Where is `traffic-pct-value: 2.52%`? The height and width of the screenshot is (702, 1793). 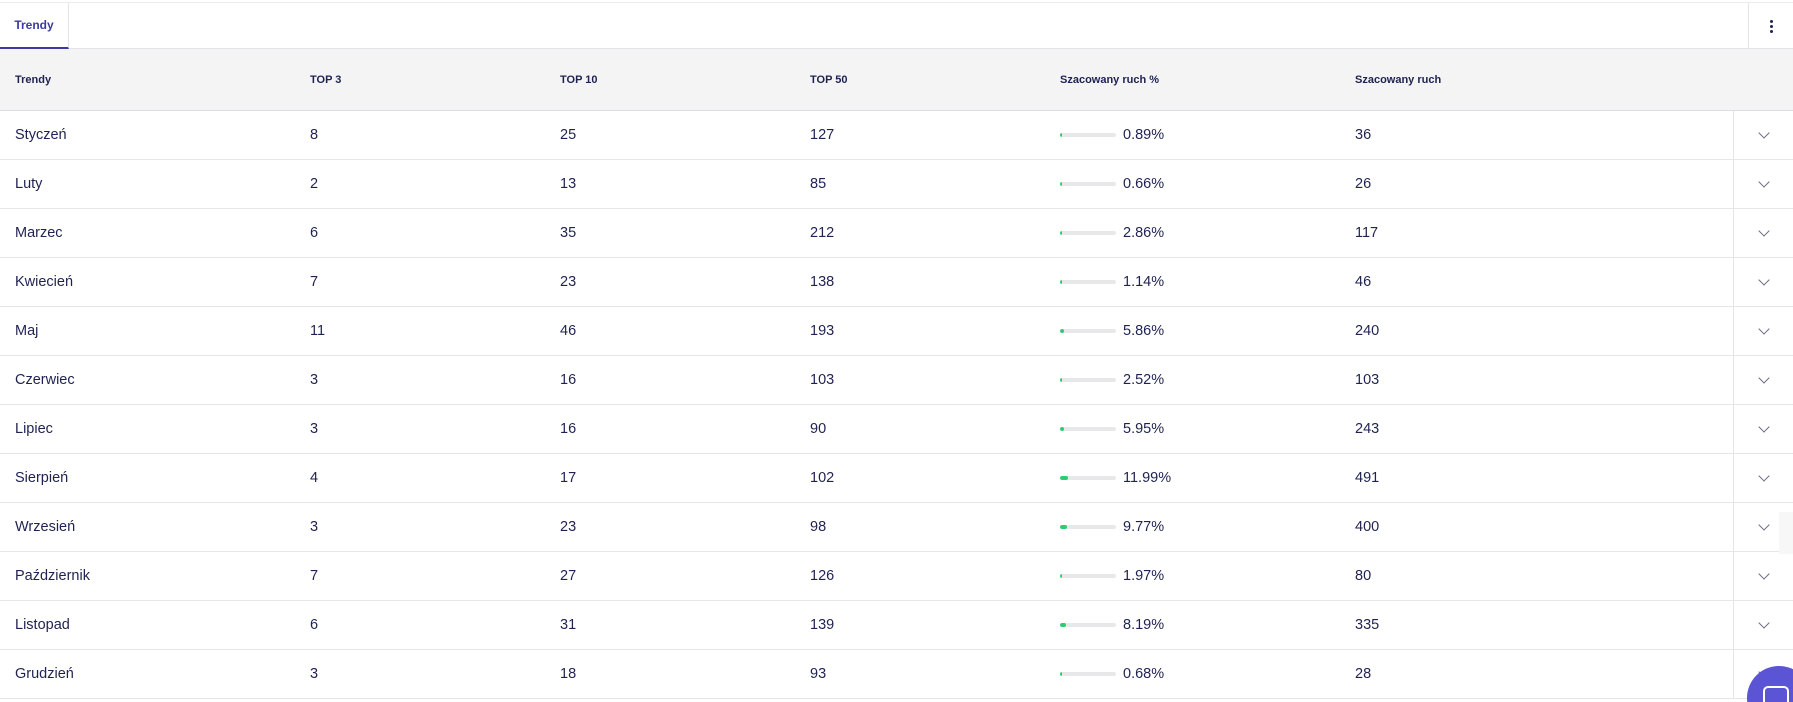
traffic-pct-value: 2.52% is located at coordinates (1144, 380).